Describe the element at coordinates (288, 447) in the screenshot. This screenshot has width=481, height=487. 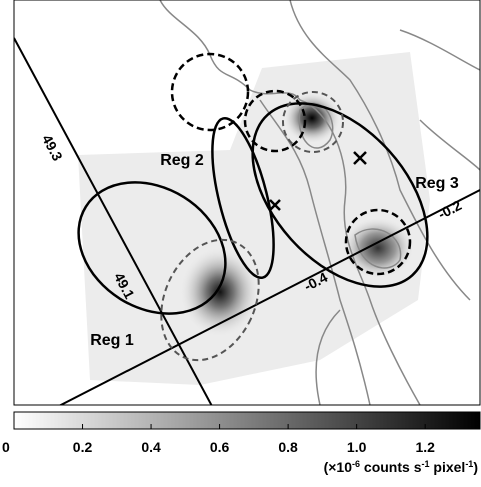
I see `colorbar-tick-label: 0.8` at that location.